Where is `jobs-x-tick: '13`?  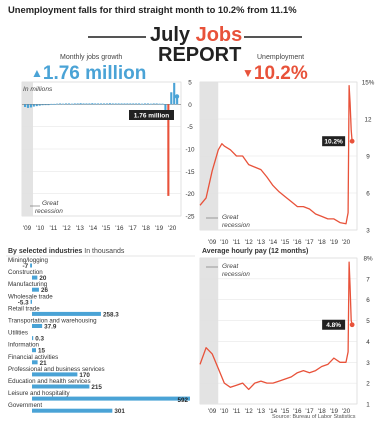 jobs-x-tick: '13 is located at coordinates (80, 228).